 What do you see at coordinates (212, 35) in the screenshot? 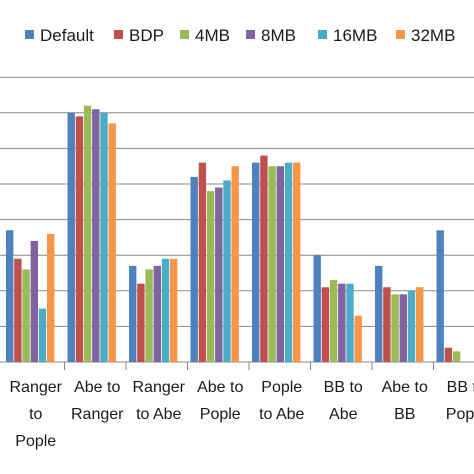
I see `legend-label-4mb: 4MB` at bounding box center [212, 35].